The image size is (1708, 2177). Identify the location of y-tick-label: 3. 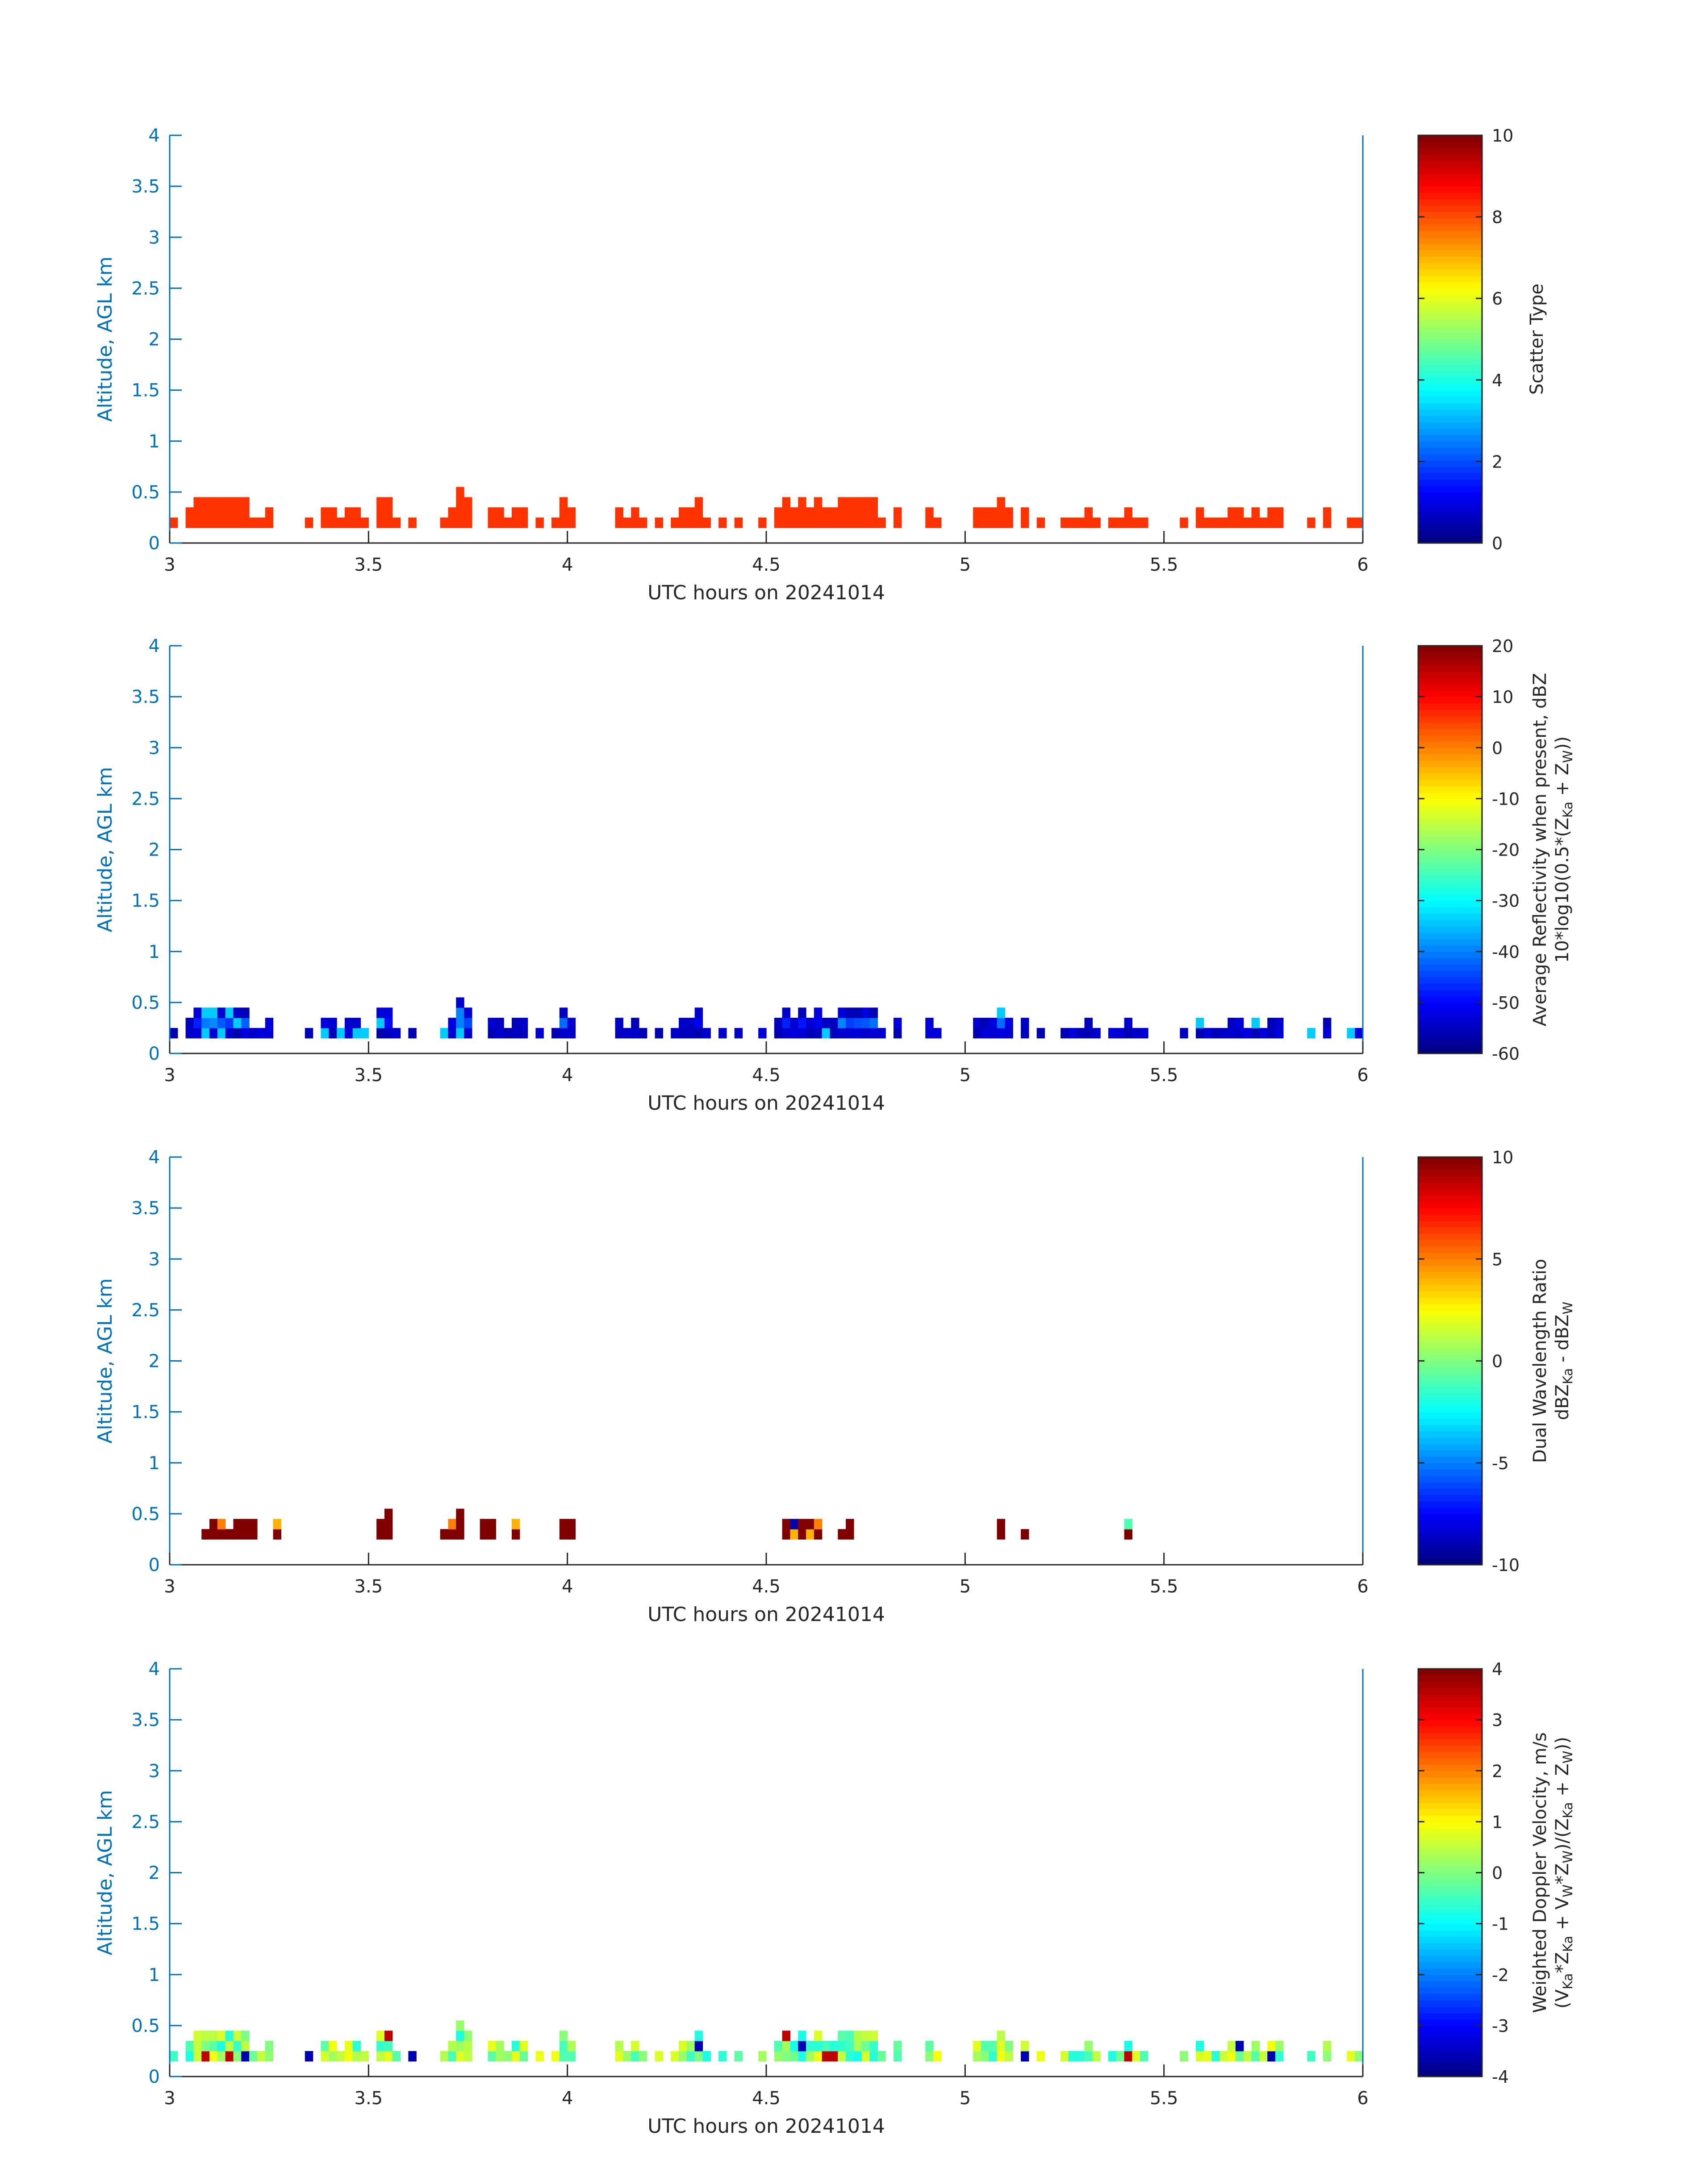
(154, 748).